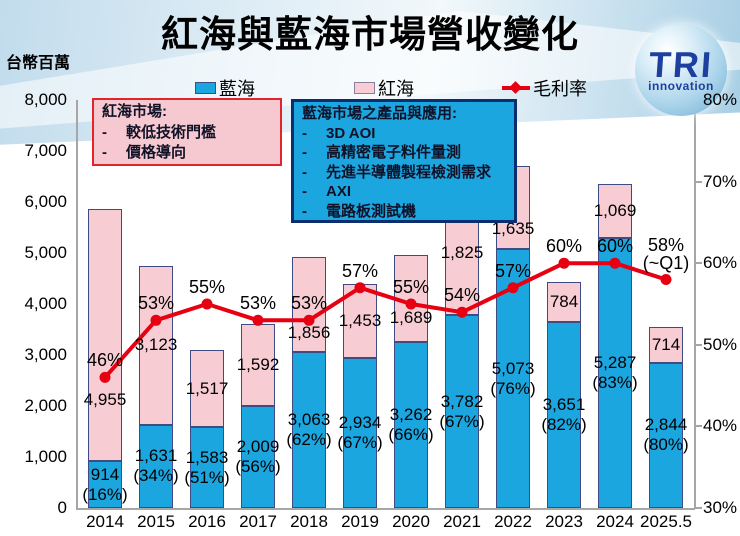  Describe the element at coordinates (720, 344) in the screenshot. I see `right-axis-tick-label: 50%` at that location.